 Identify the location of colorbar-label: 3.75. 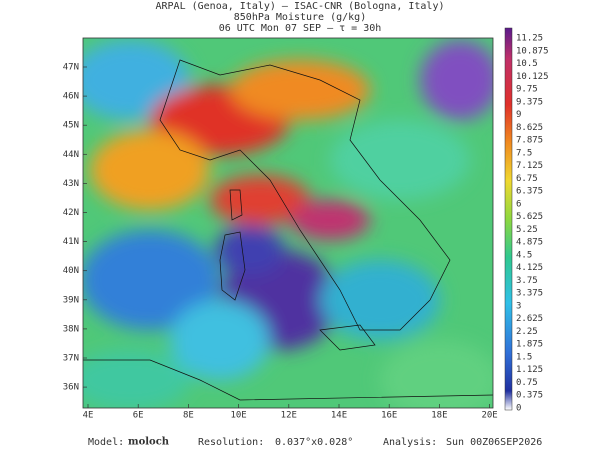
(527, 281).